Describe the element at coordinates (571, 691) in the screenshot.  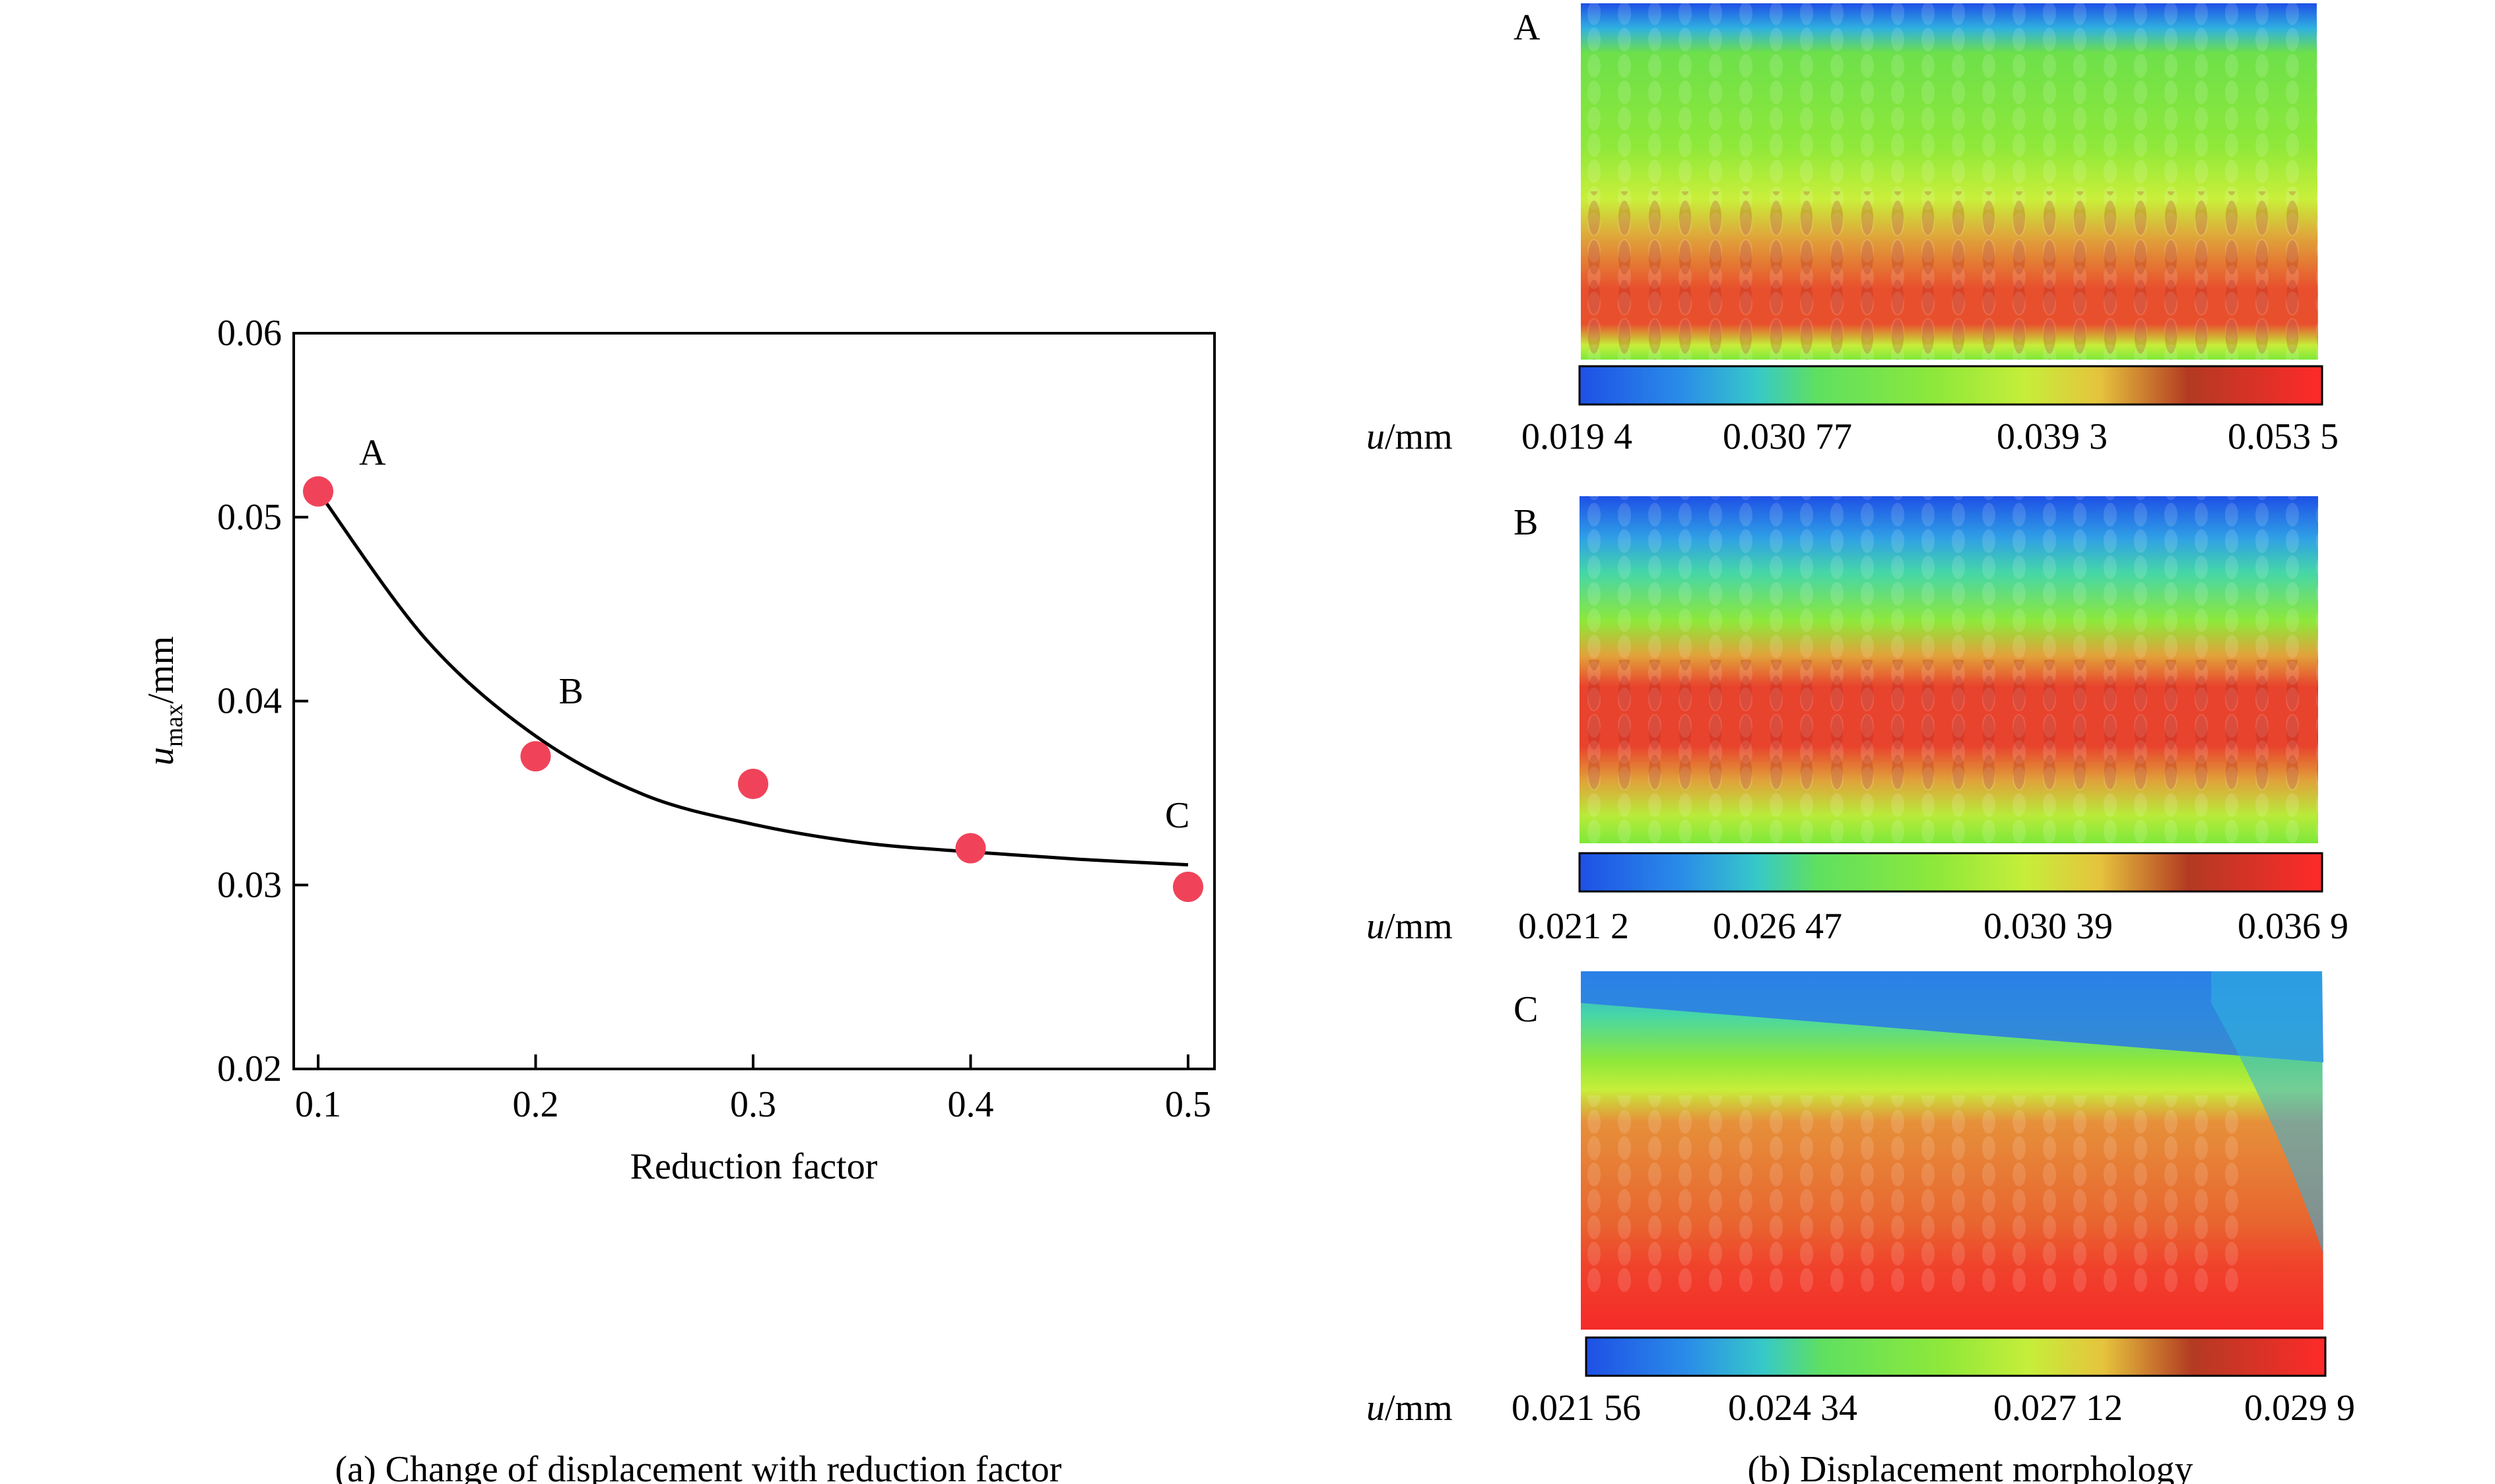
I see `point-label-b: B` at that location.